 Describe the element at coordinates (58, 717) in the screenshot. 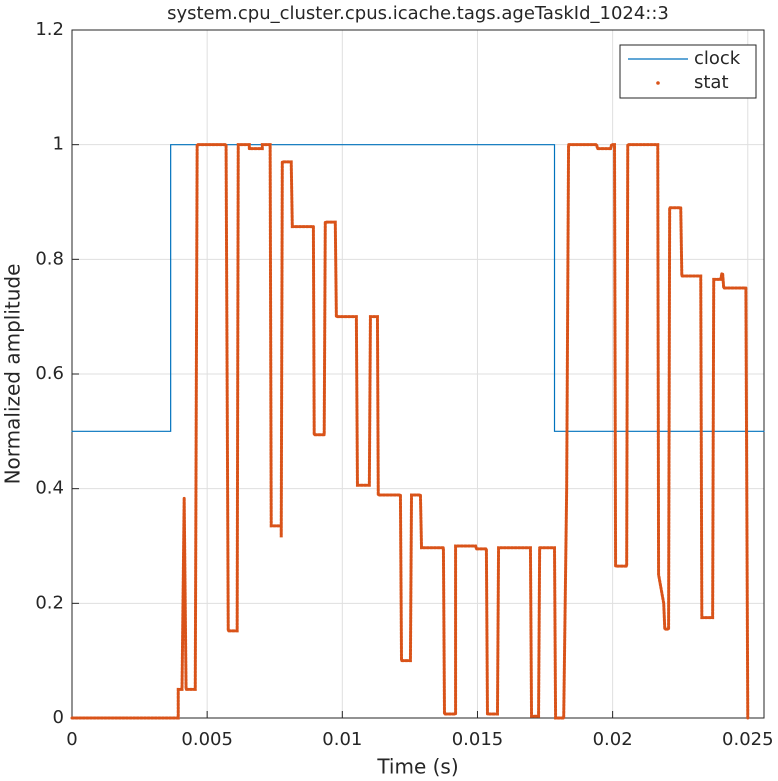

I see `y-tick-label: 0` at that location.